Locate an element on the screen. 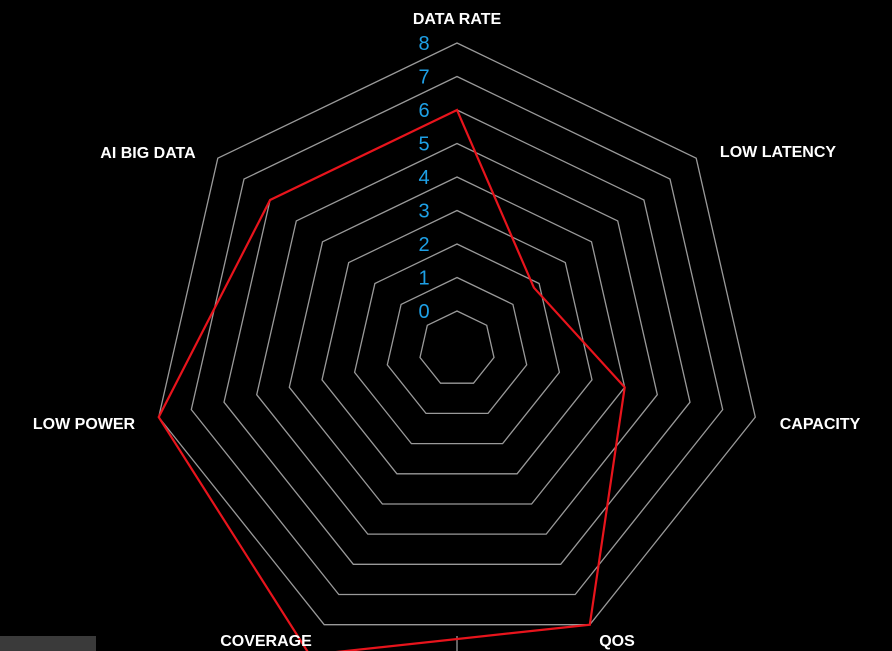 The width and height of the screenshot is (892, 651). tick-label-7: 7 is located at coordinates (423, 78).